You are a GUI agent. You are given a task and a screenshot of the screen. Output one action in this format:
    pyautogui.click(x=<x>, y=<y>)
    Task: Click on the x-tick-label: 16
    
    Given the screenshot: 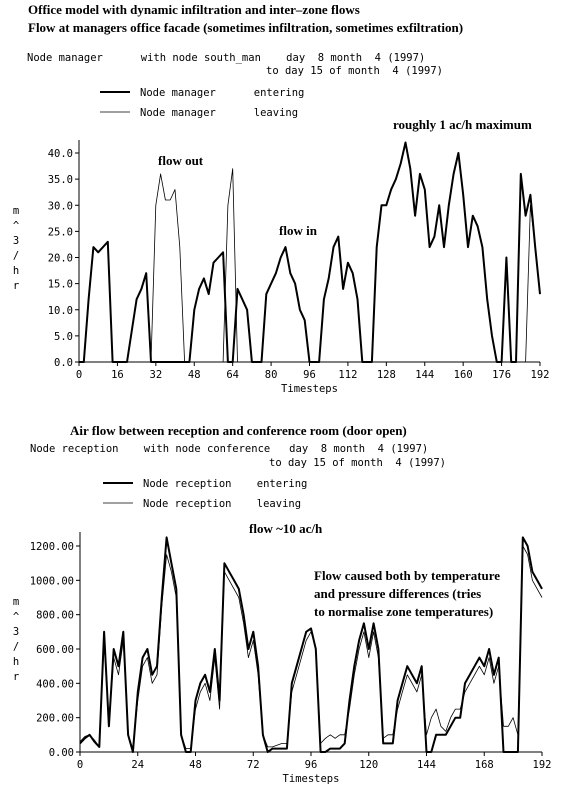 What is the action you would take?
    pyautogui.click(x=117, y=375)
    